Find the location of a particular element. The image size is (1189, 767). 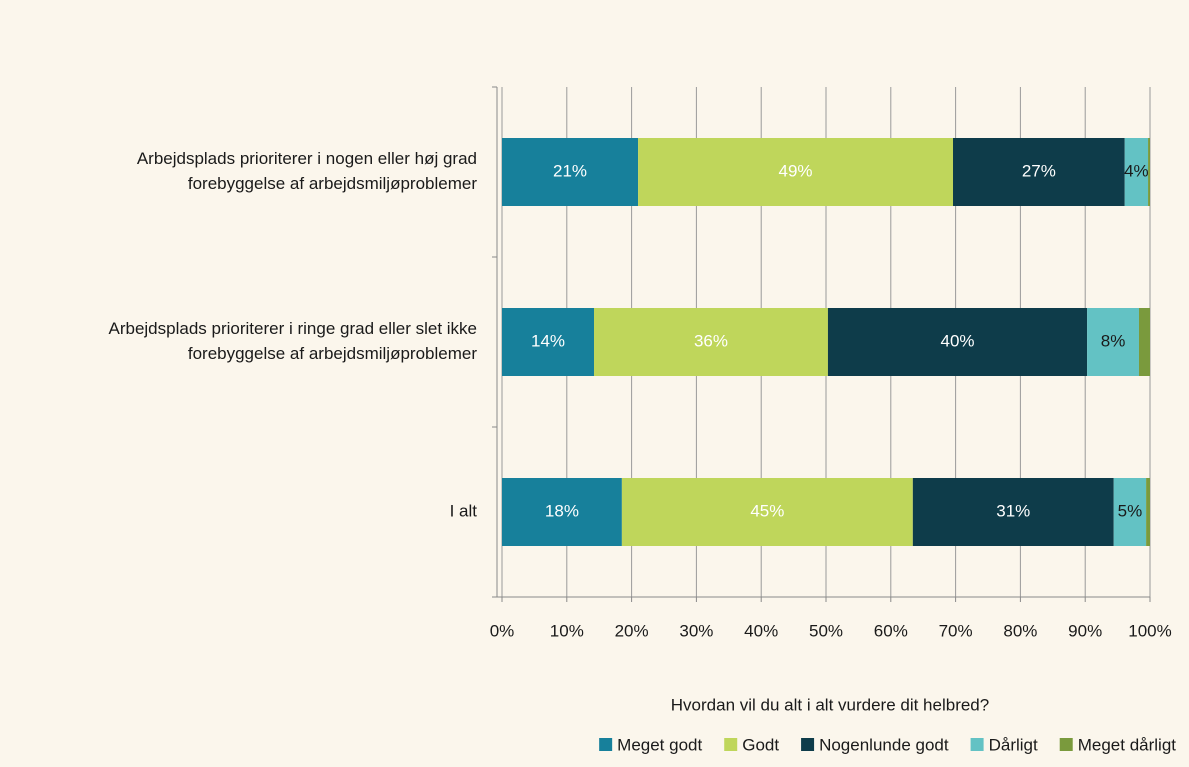

x-tick-label: 20% is located at coordinates (632, 630).